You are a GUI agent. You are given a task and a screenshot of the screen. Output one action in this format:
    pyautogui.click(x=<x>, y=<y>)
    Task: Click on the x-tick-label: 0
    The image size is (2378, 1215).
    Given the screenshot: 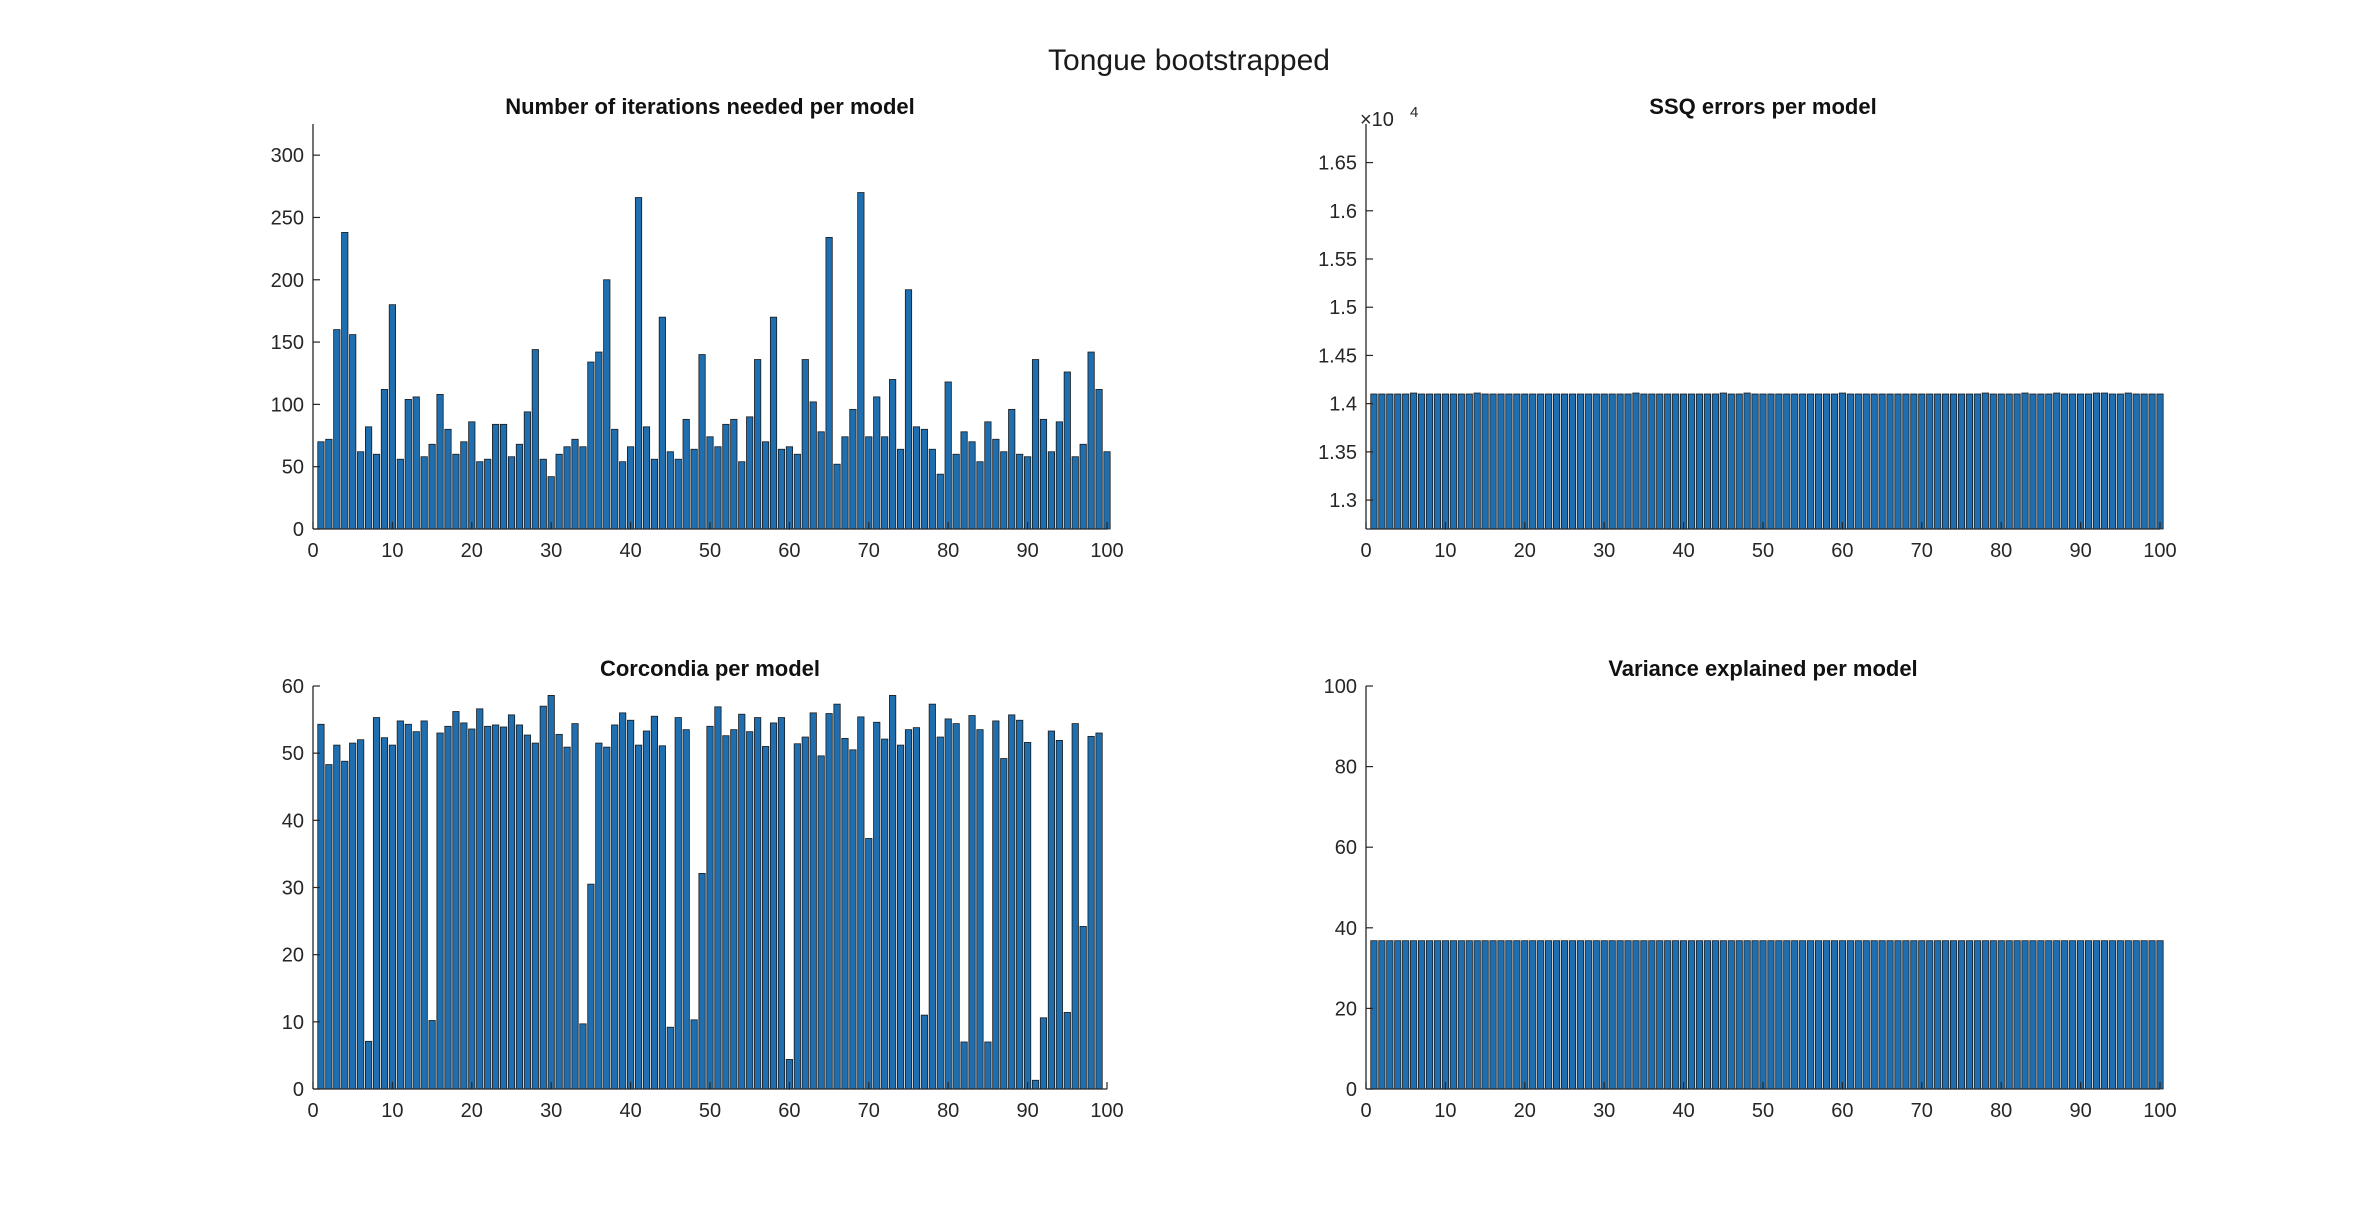 What is the action you would take?
    pyautogui.click(x=312, y=551)
    